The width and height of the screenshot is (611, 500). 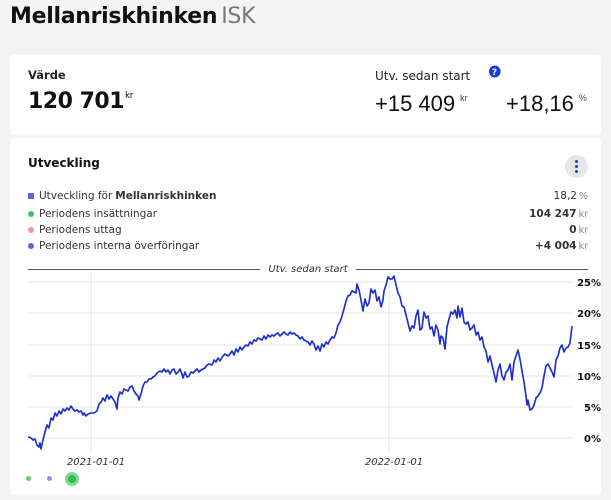 What do you see at coordinates (423, 76) in the screenshot?
I see `development-label: Utv. sedan start` at bounding box center [423, 76].